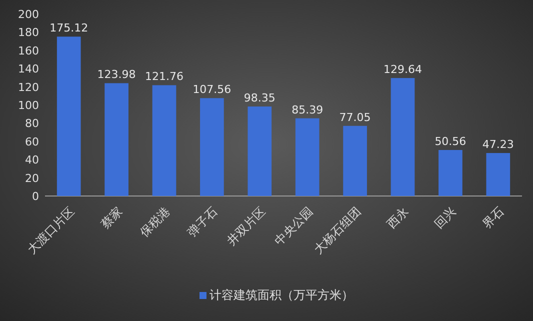 This screenshot has height=321, width=533. I want to click on y-tick-label: 60, so click(32, 141).